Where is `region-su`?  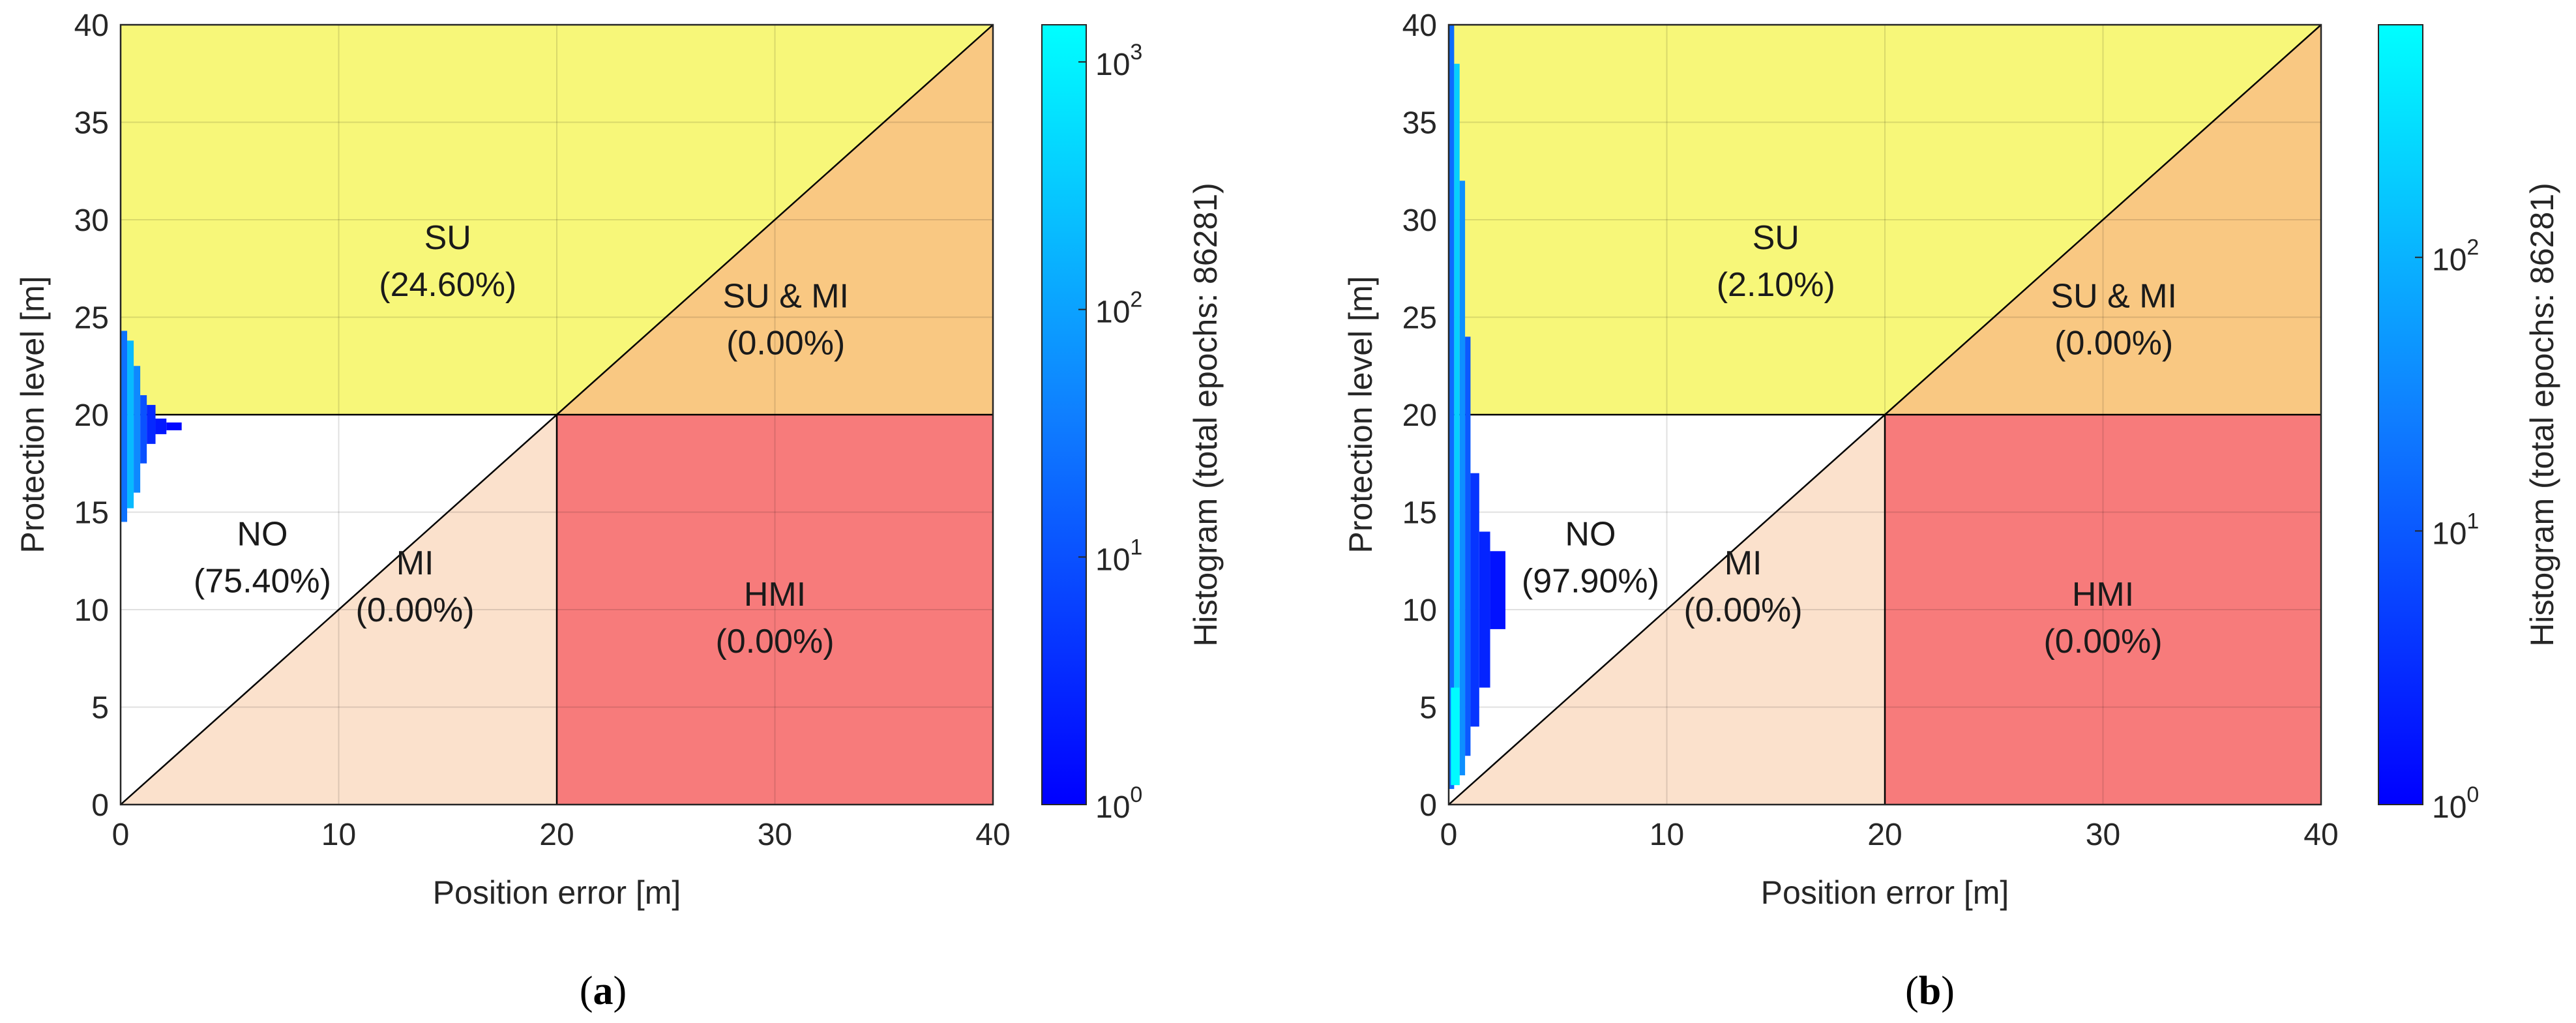
region-su is located at coordinates (557, 220).